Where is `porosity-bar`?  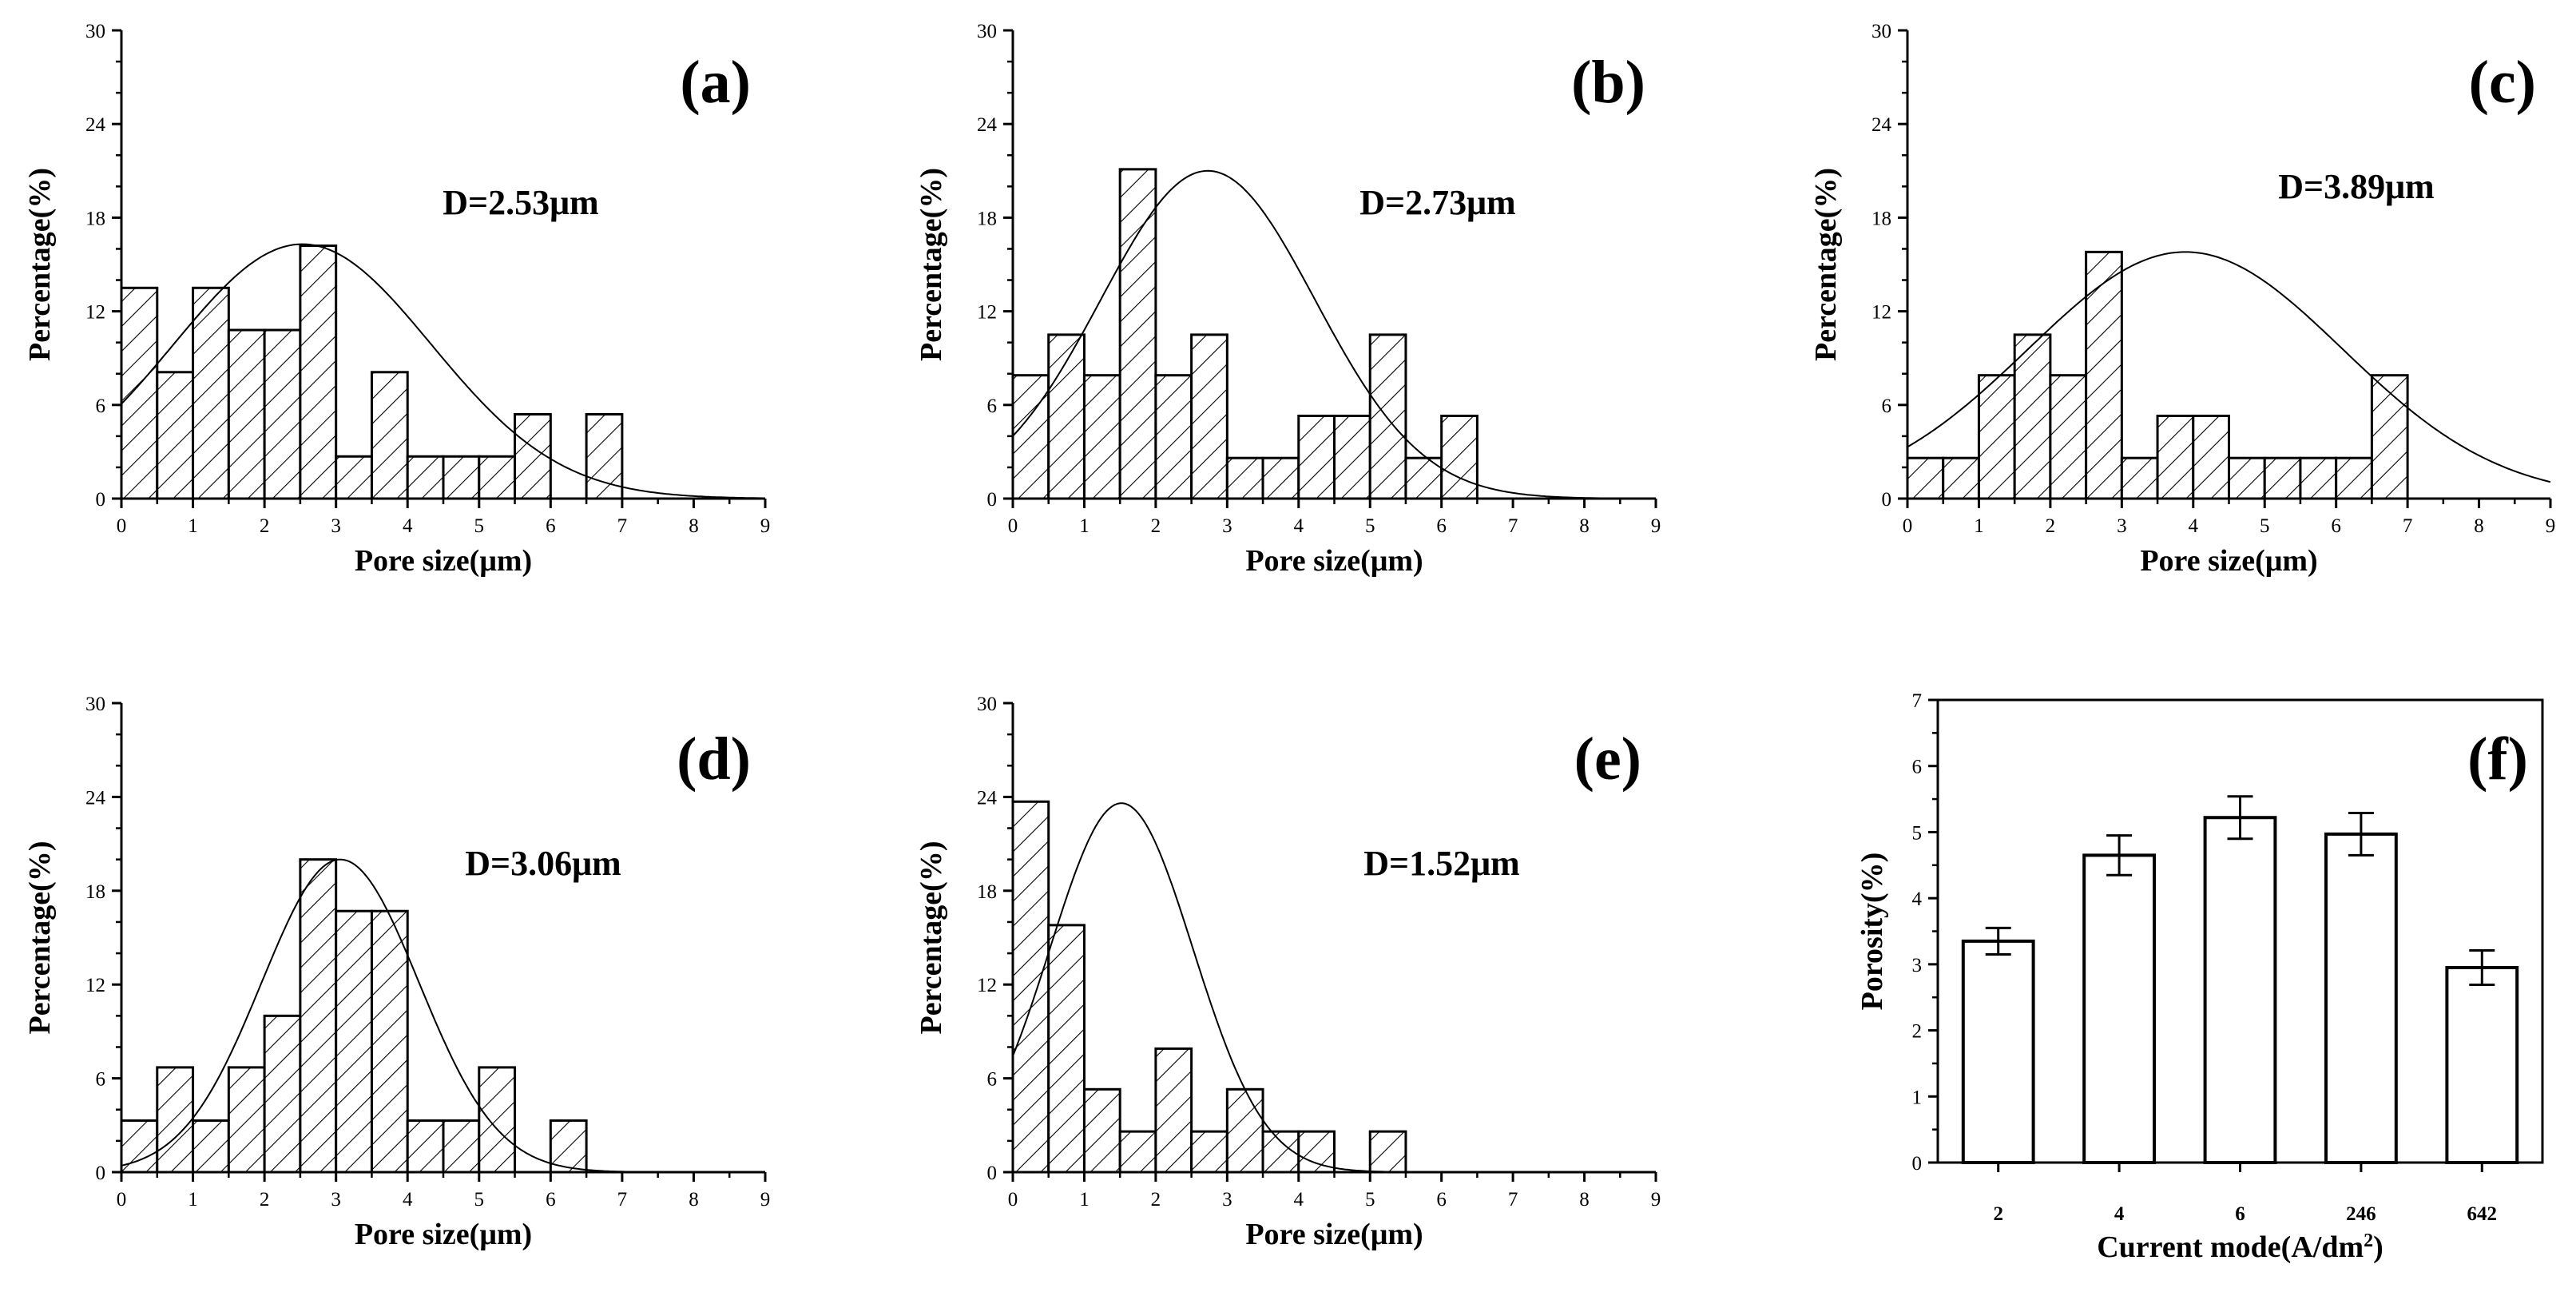 porosity-bar is located at coordinates (2119, 1009).